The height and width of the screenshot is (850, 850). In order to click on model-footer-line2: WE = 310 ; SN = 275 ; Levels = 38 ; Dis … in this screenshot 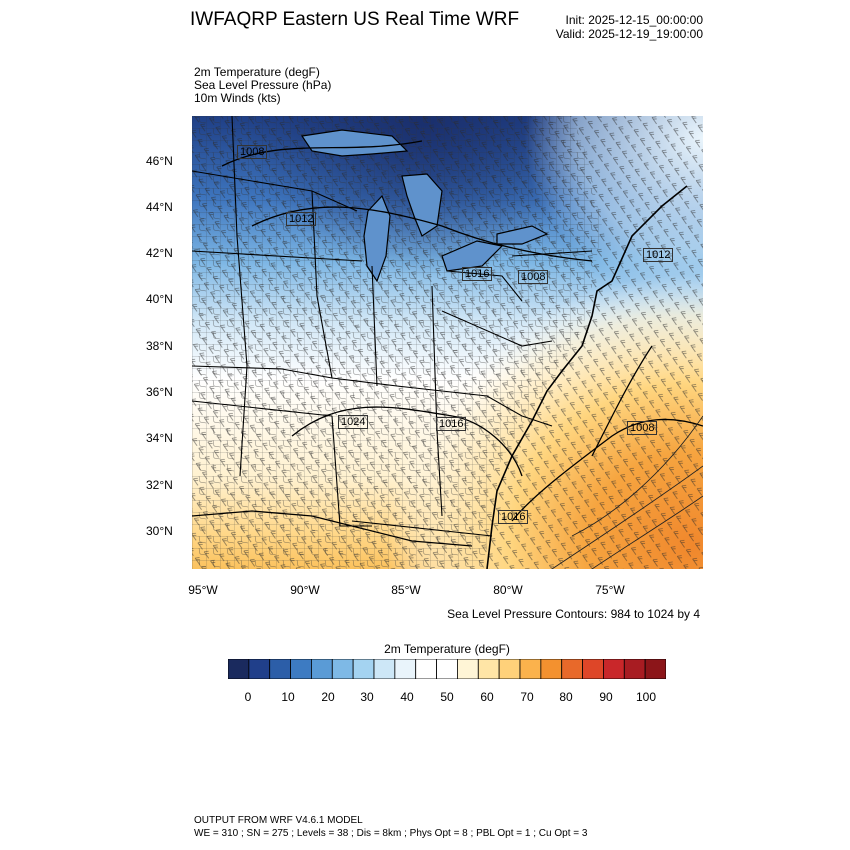, I will do `click(391, 833)`.